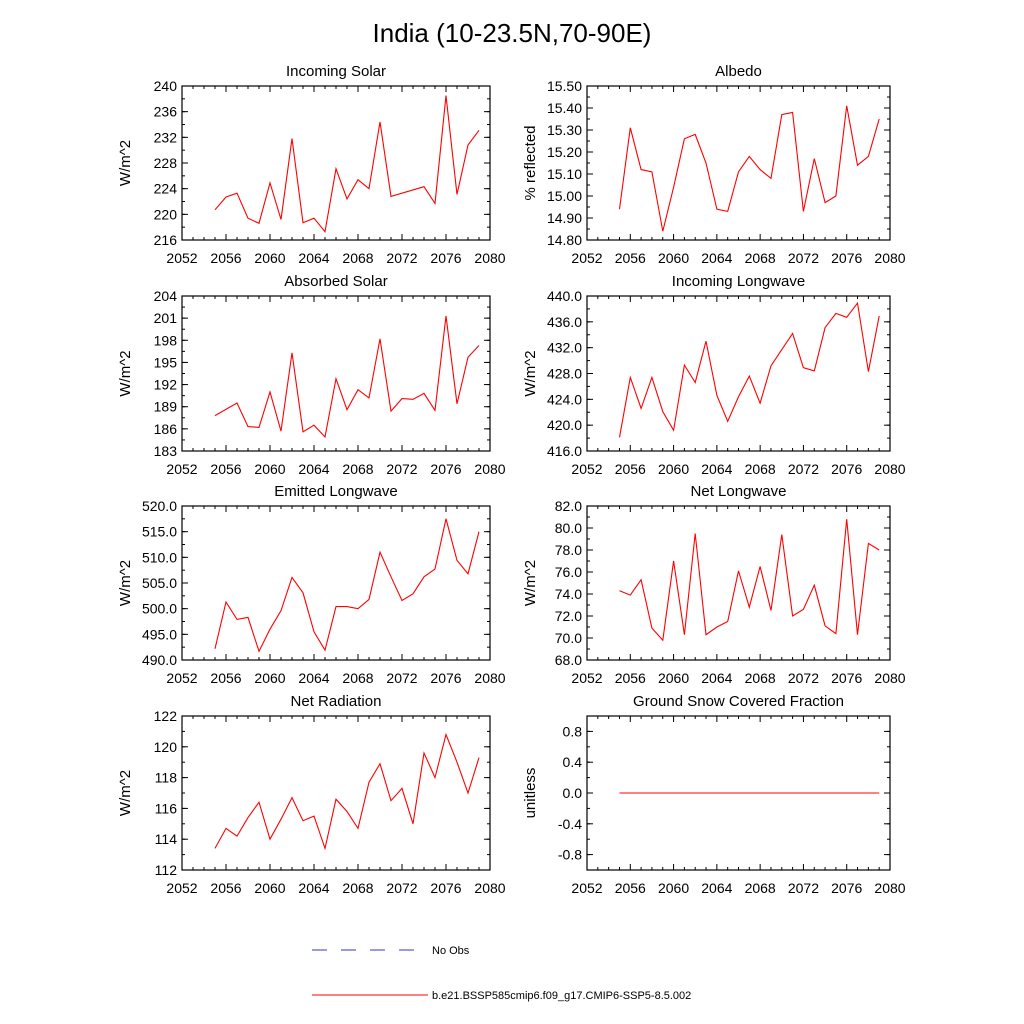 This screenshot has height=1024, width=1024. Describe the element at coordinates (564, 108) in the screenshot. I see `y-tick-label: 15.40` at that location.